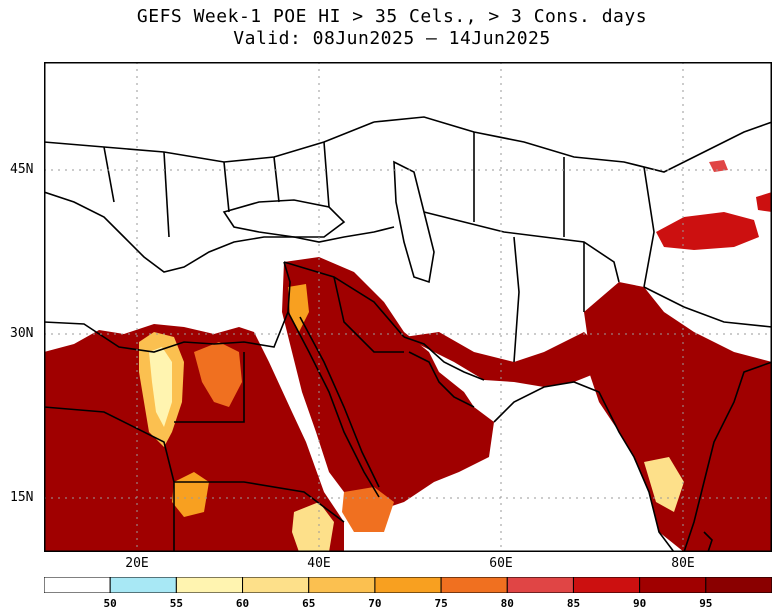 Image resolution: width=784 pixels, height=615 pixels. I want to click on lon-label-40e: 40E, so click(319, 563).